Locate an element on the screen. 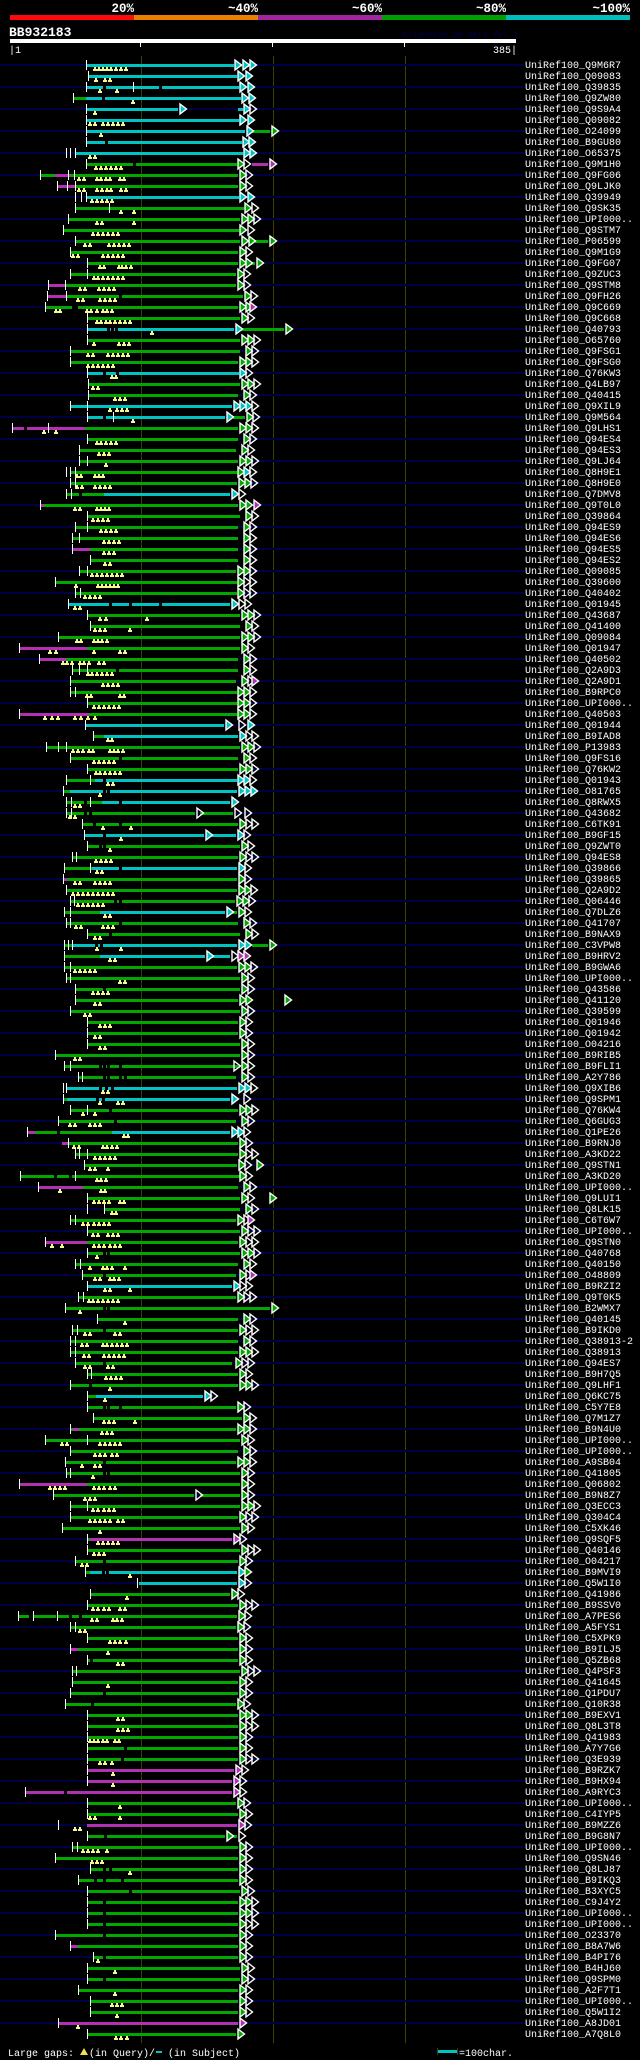 This screenshot has height=2060, width=640. svg-text: UniRef100_Q10R38 is located at coordinates (573, 1705).